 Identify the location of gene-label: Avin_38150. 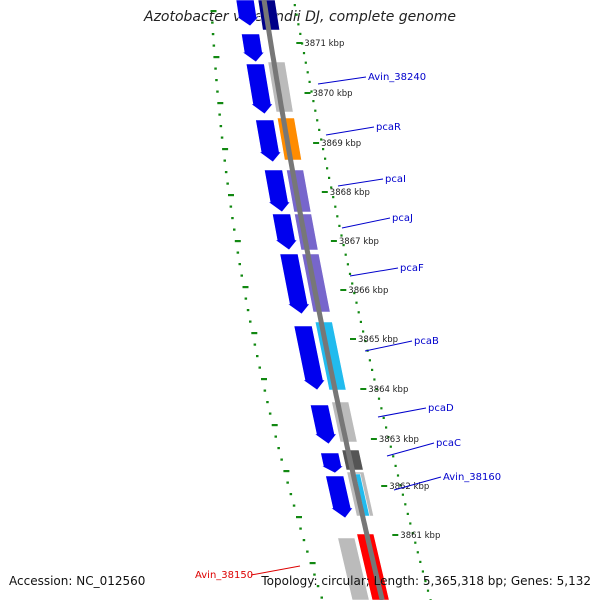
(224, 575).